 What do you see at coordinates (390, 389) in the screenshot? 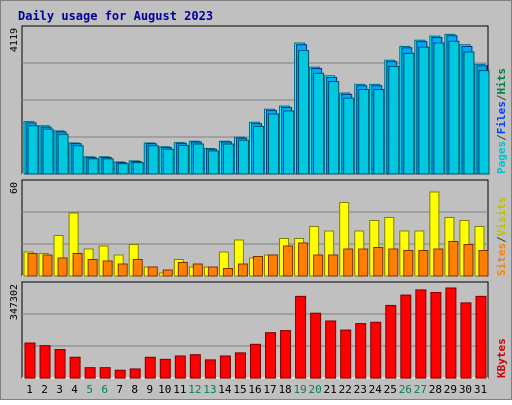
I see `x-tick-label: 25` at bounding box center [390, 389].